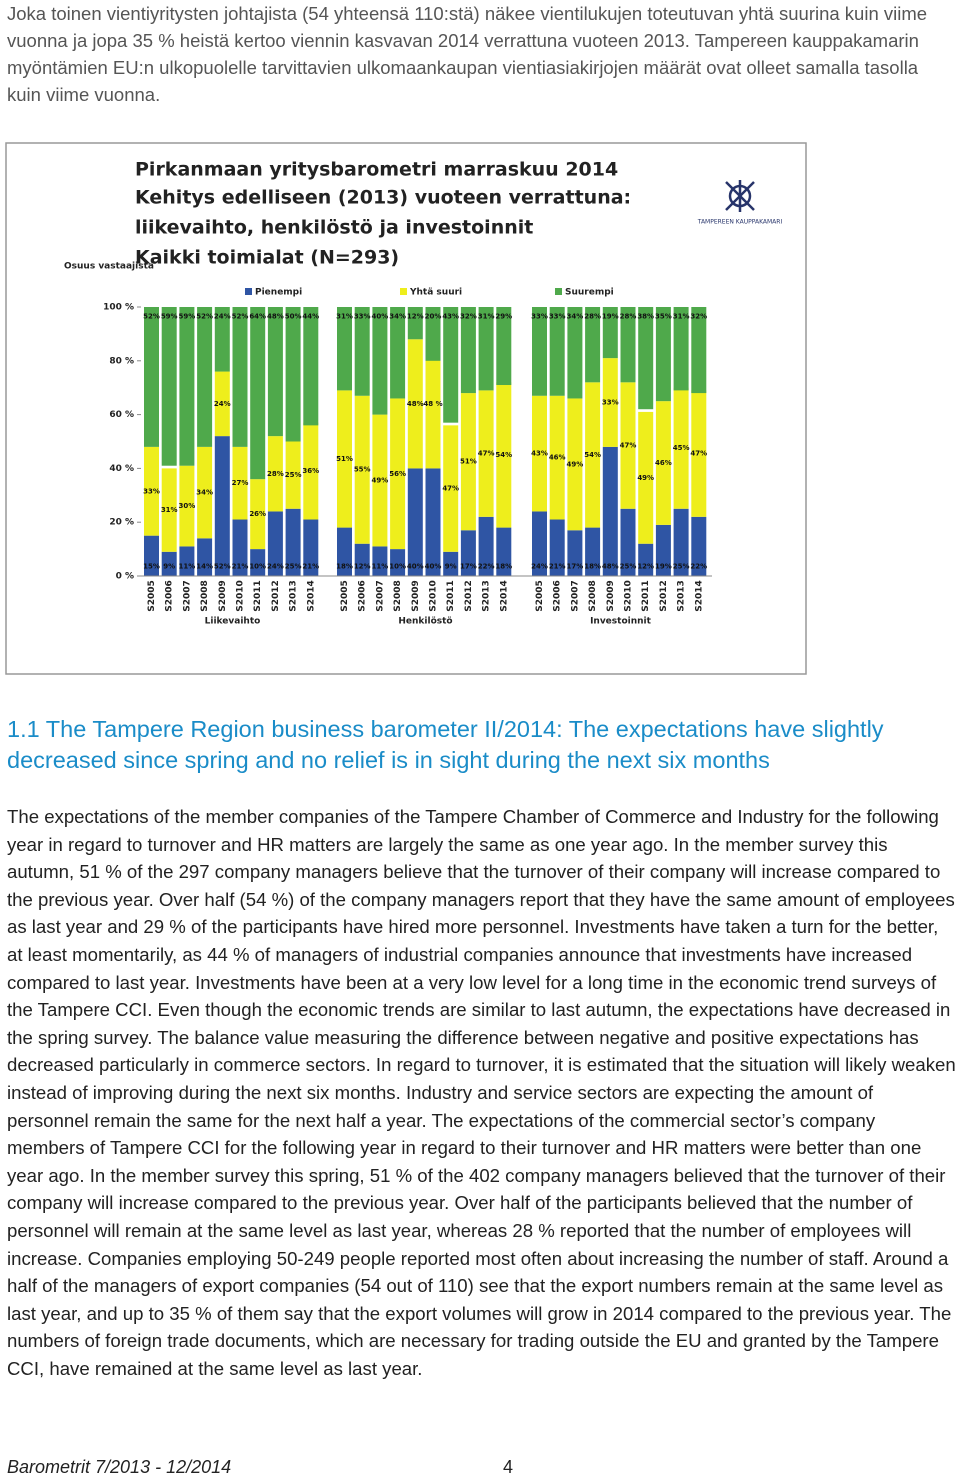 The height and width of the screenshot is (1477, 960). I want to click on value-label: 18%, so click(592, 567).